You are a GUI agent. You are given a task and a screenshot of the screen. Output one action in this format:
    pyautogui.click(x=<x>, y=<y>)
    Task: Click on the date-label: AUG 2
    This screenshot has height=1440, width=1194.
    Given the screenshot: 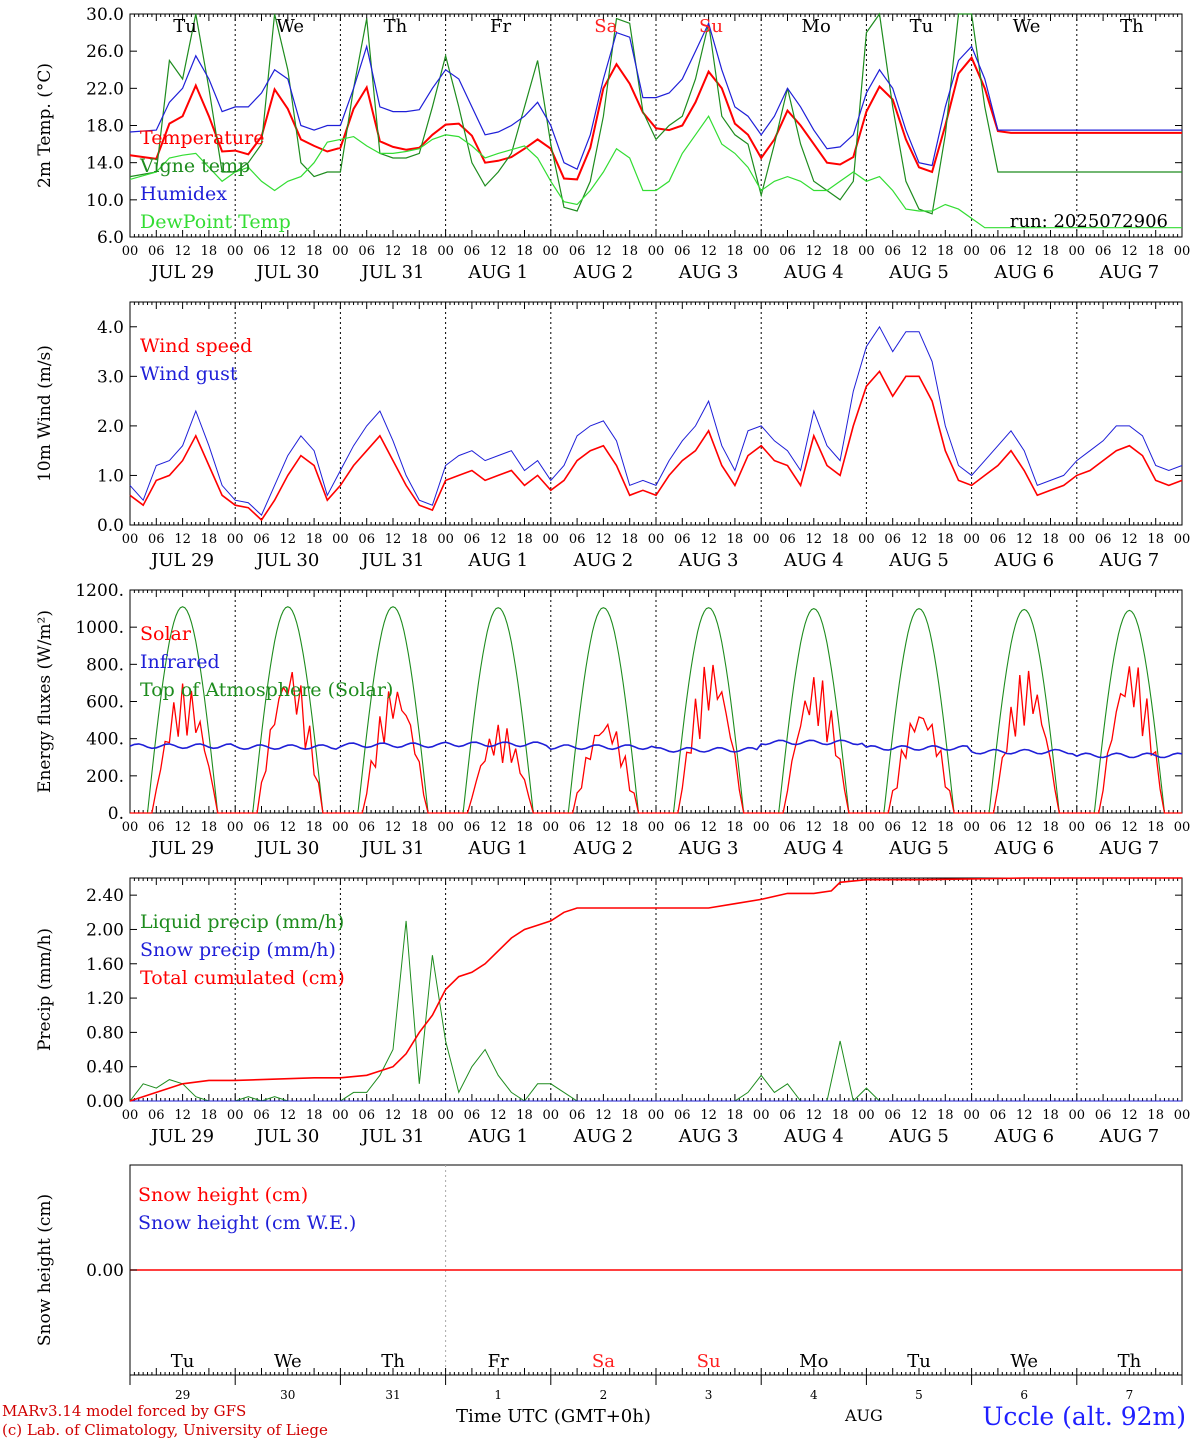 What is the action you would take?
    pyautogui.click(x=603, y=1136)
    